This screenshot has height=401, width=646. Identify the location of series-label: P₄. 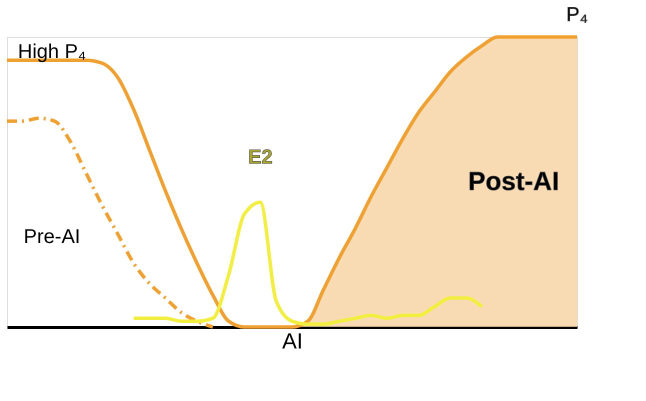
(577, 15).